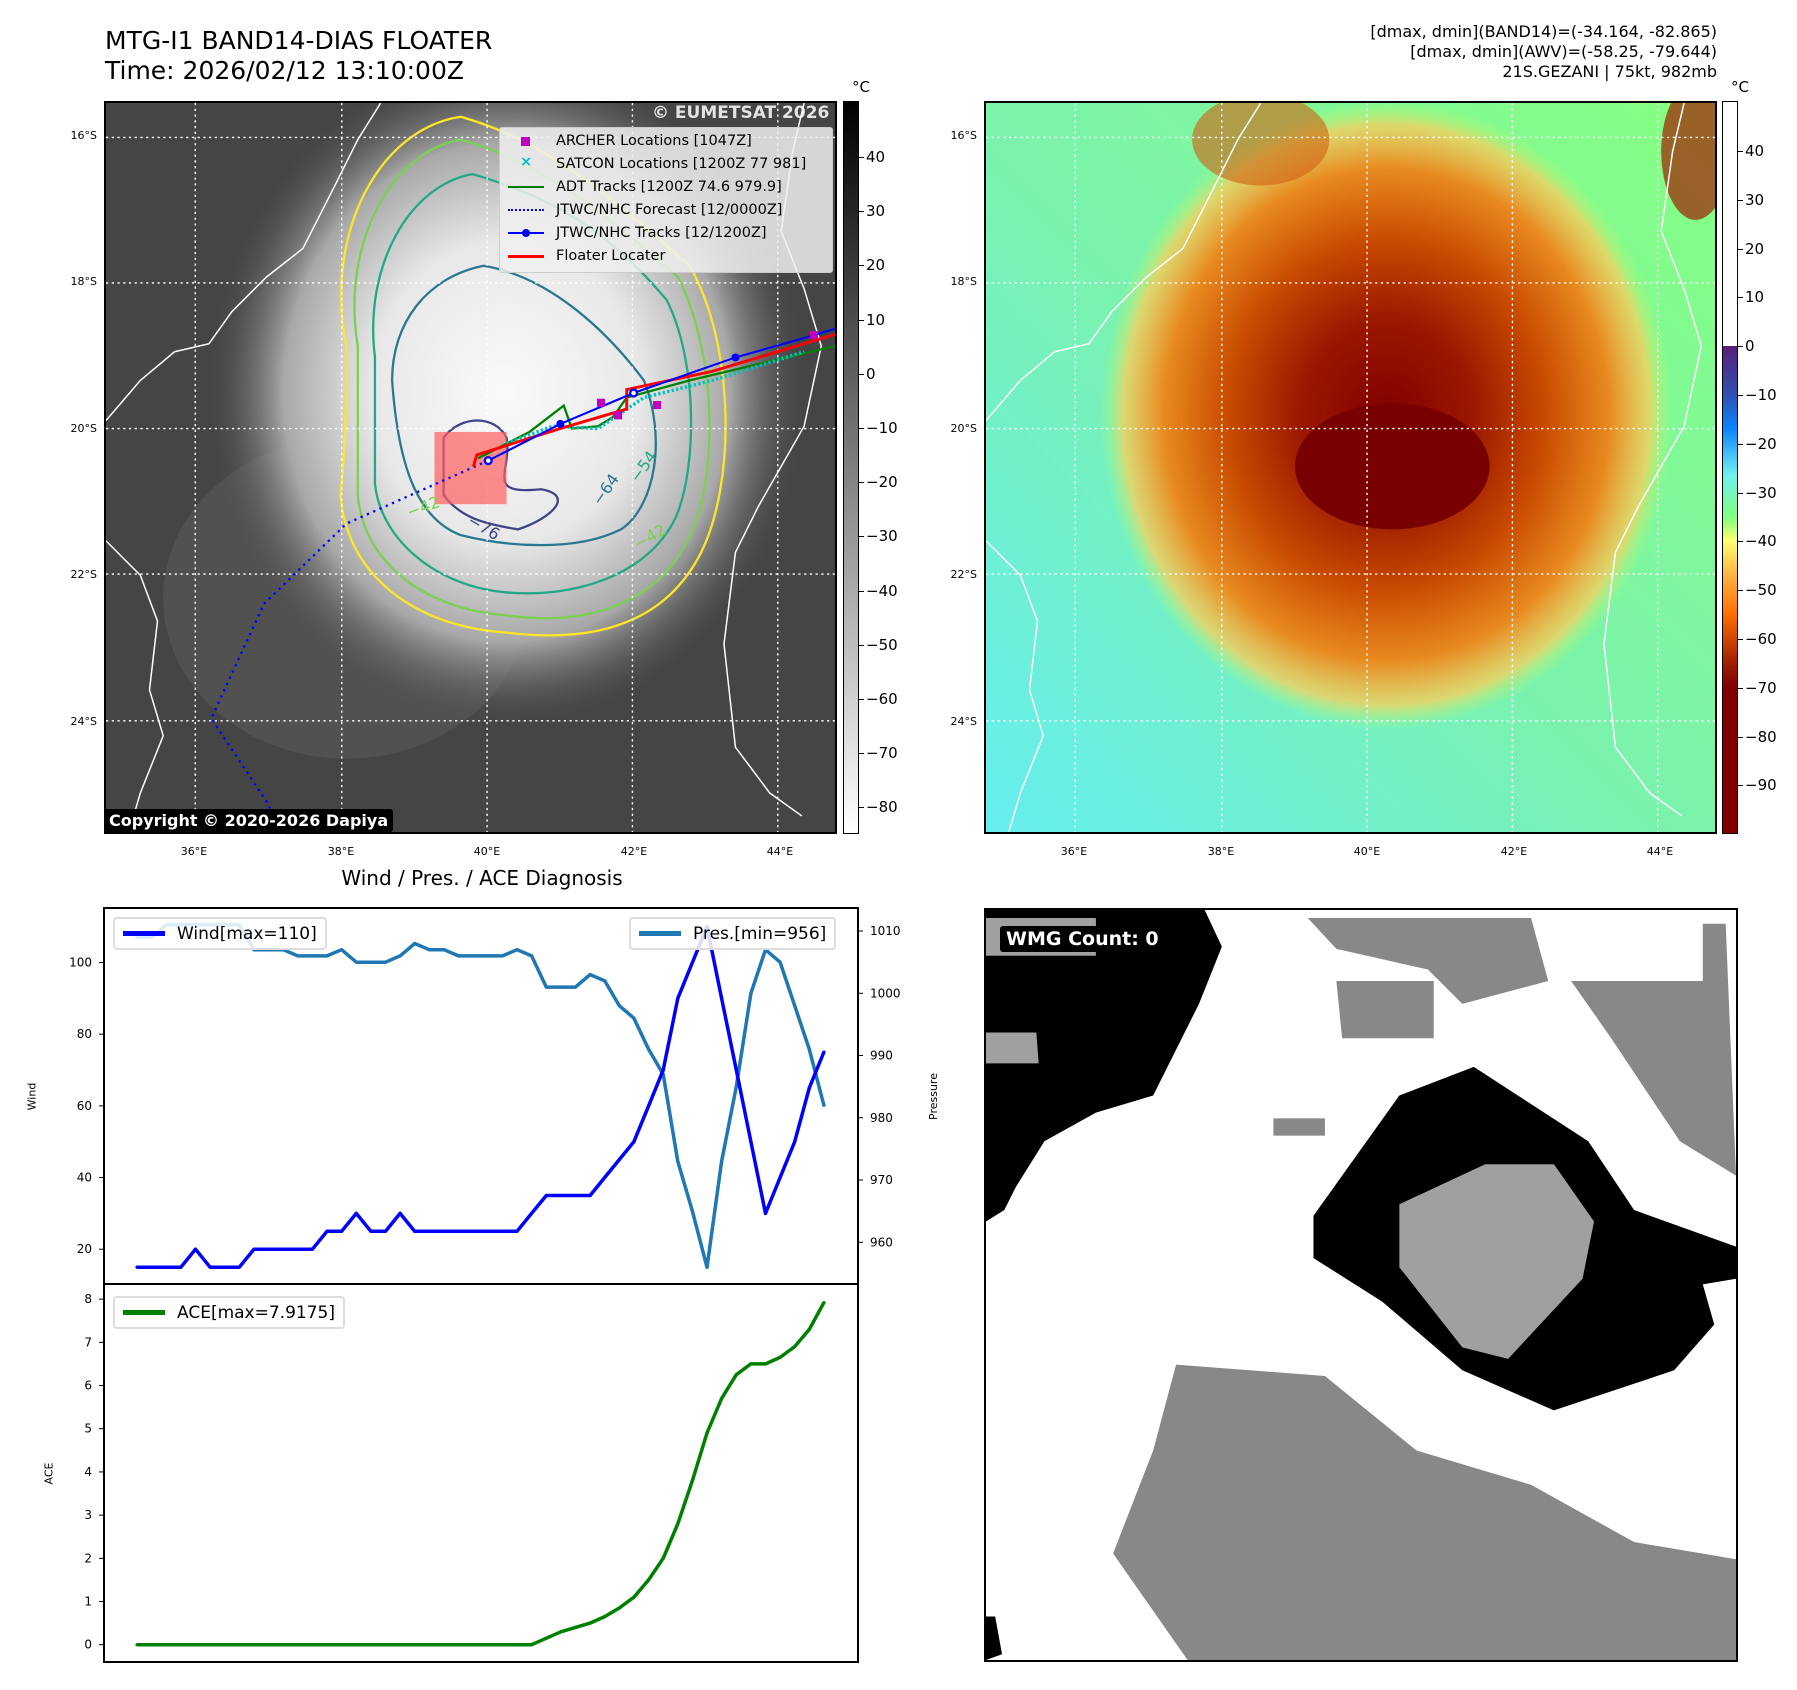  I want to click on lon-label: 40°E, so click(1367, 851).